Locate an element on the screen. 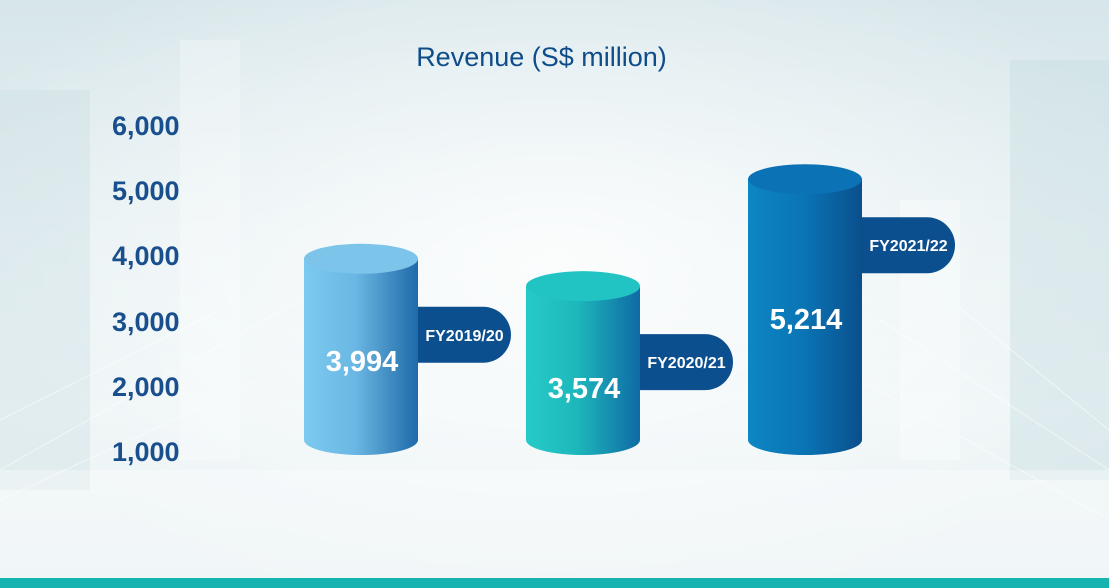 The height and width of the screenshot is (588, 1109). bottom-accent-bar is located at coordinates (554, 583).